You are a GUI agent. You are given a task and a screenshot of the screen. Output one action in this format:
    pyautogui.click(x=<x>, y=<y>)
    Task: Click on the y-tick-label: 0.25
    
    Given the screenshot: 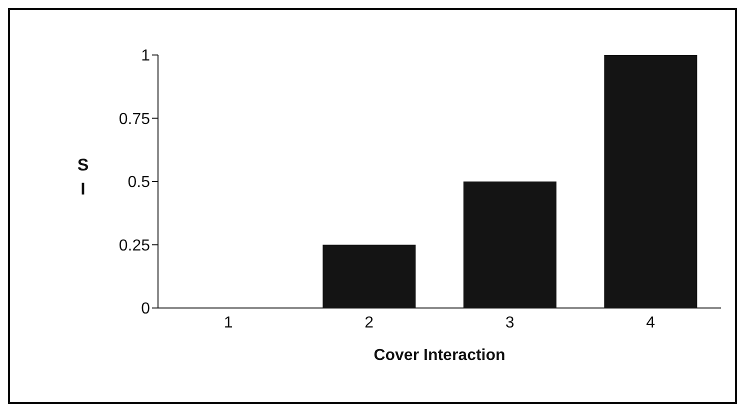 What is the action you would take?
    pyautogui.click(x=134, y=245)
    